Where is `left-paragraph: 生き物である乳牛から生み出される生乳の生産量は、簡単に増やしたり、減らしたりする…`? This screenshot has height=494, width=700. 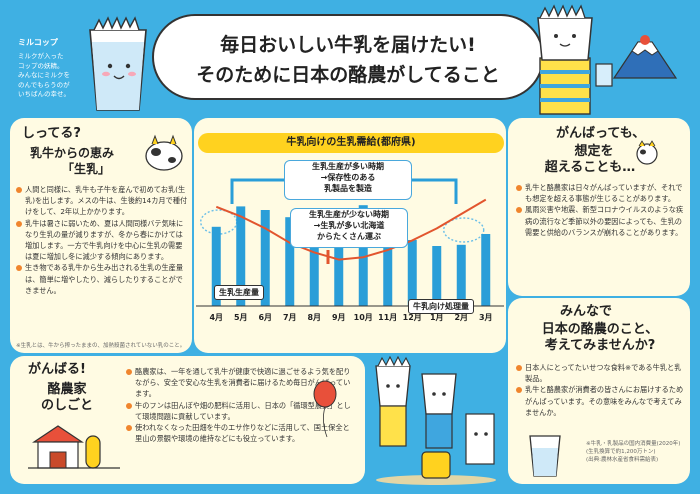
left-paragraph: 生き物である乳牛から生み出される生乳の生産量は、簡単に増やしたり、減らしたりする… is located at coordinates (102, 279).